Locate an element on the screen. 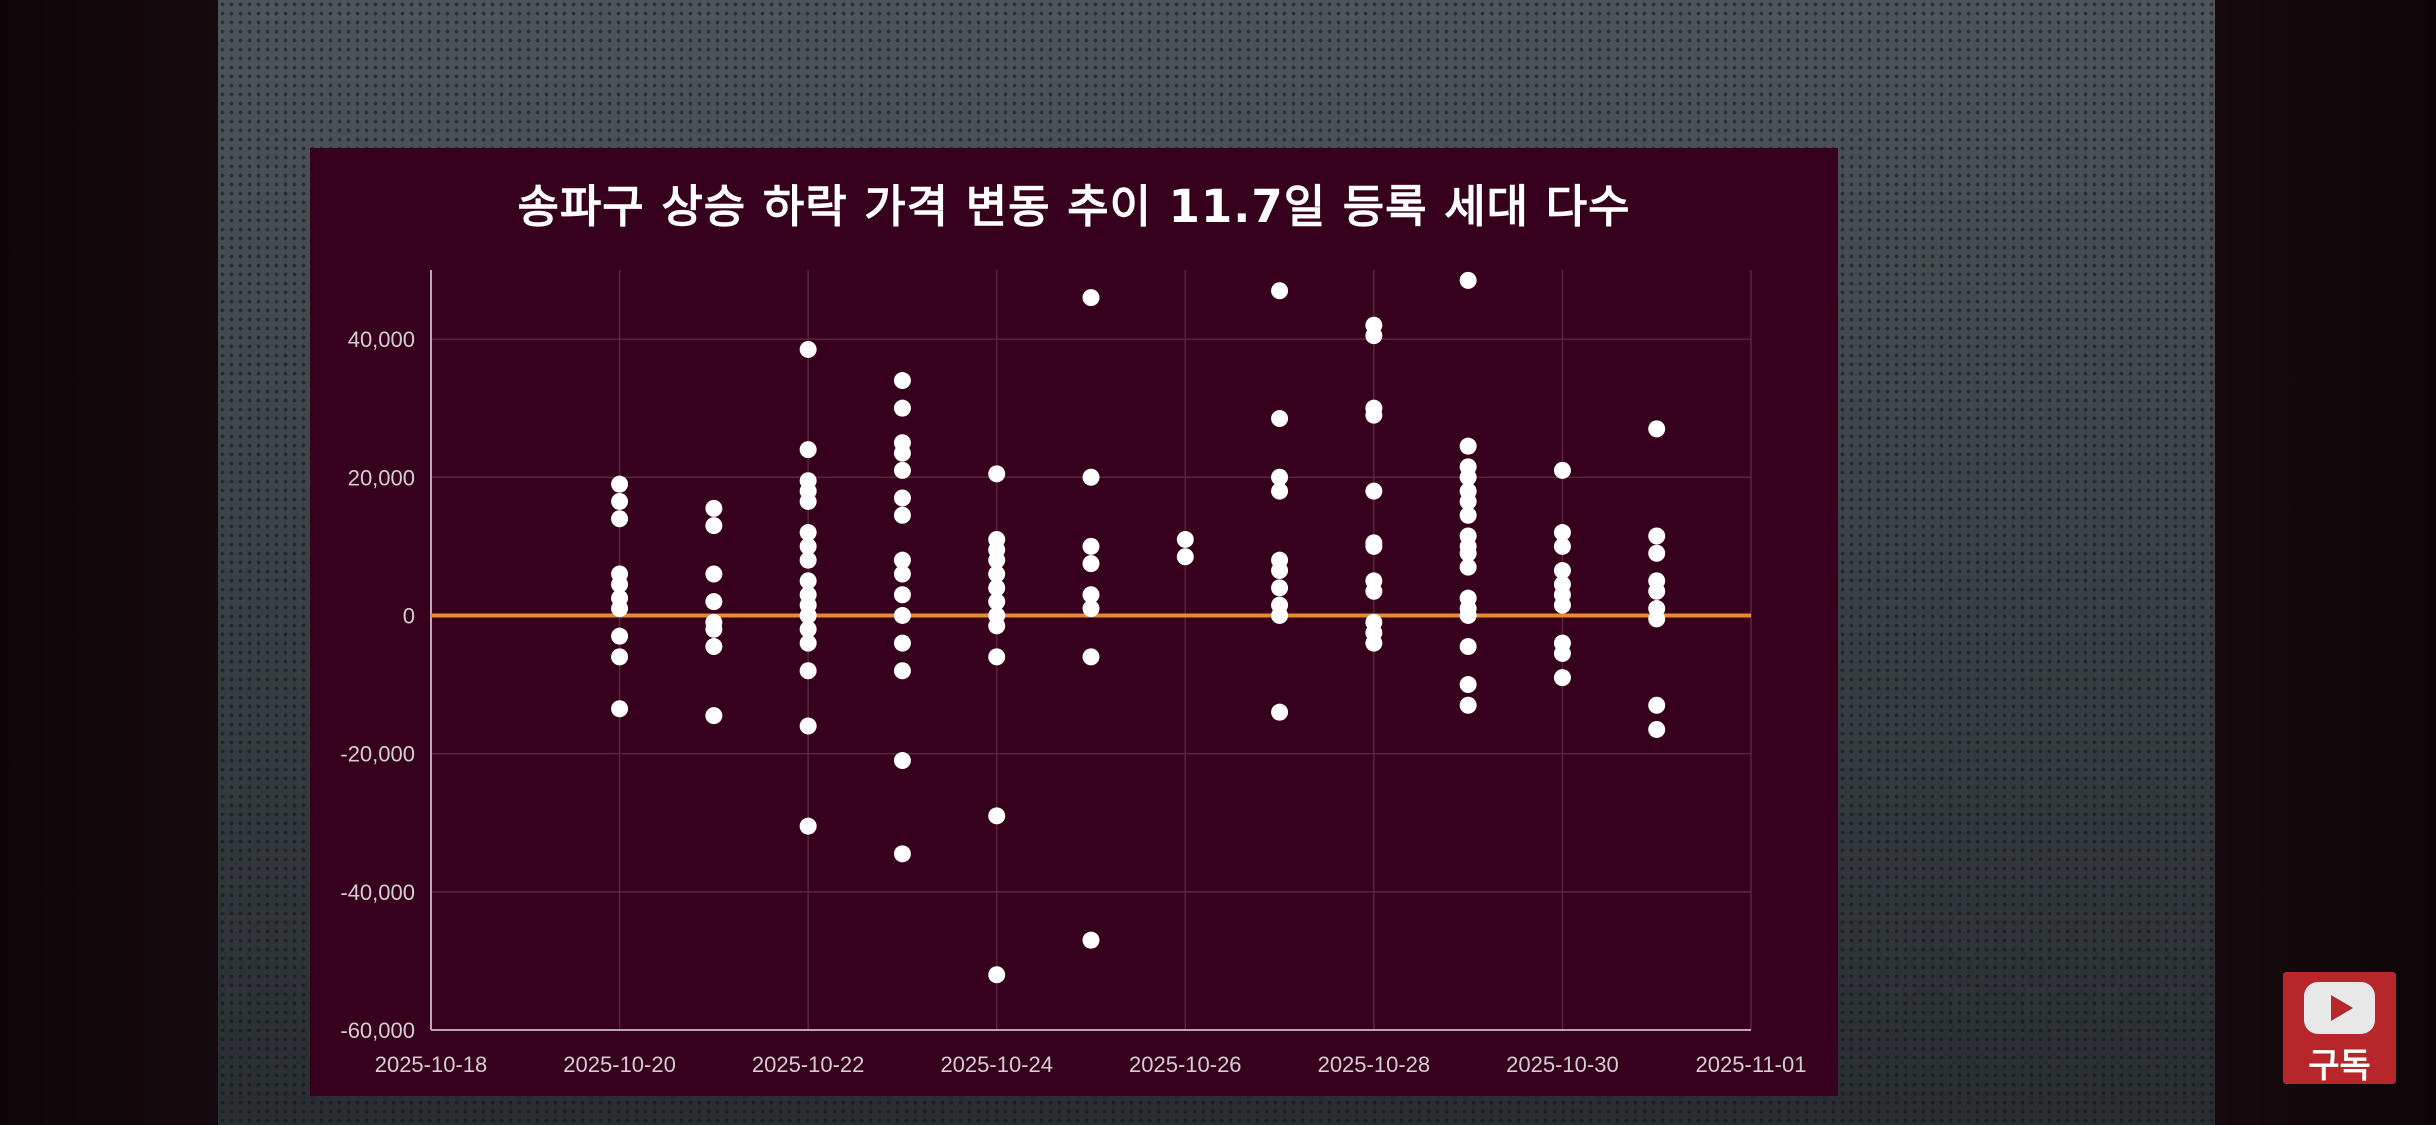 The image size is (2436, 1125). chart-title: 송파구 상승 하락 가격 변동 추이 11.7일 등록 세대 다수 is located at coordinates (1074, 206).